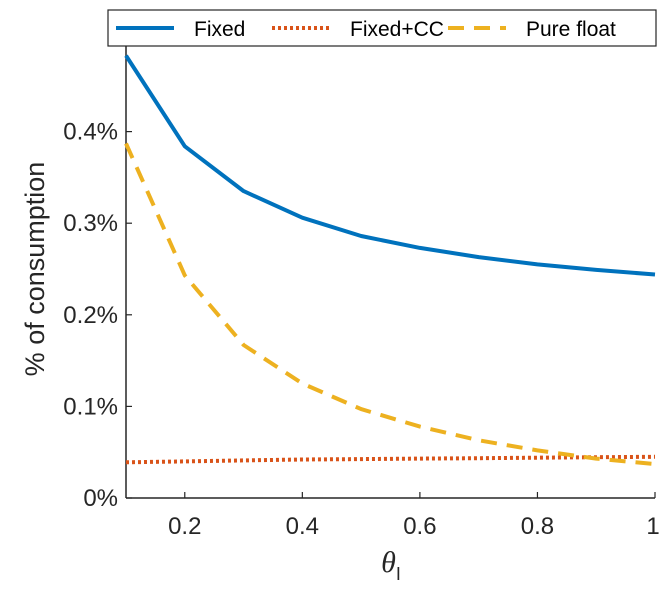 This screenshot has height=590, width=660. What do you see at coordinates (571, 29) in the screenshot?
I see `legend-label-pure-float: Pure float` at bounding box center [571, 29].